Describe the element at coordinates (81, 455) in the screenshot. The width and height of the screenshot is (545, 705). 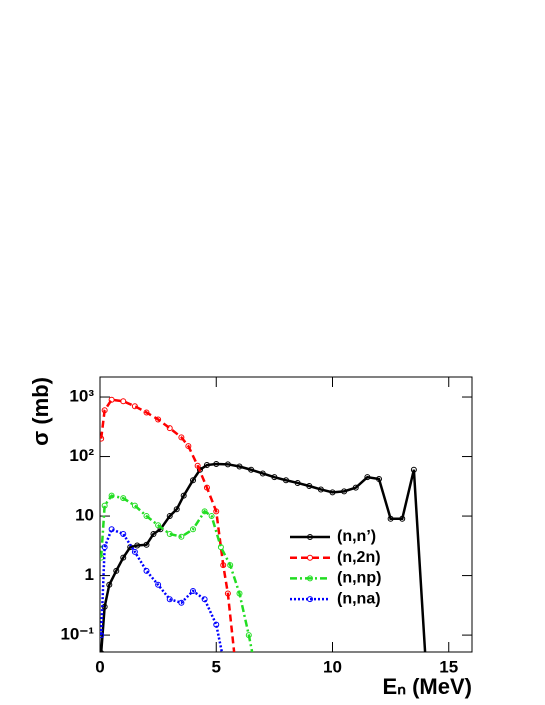
I see `y-tick-label: 10²` at that location.